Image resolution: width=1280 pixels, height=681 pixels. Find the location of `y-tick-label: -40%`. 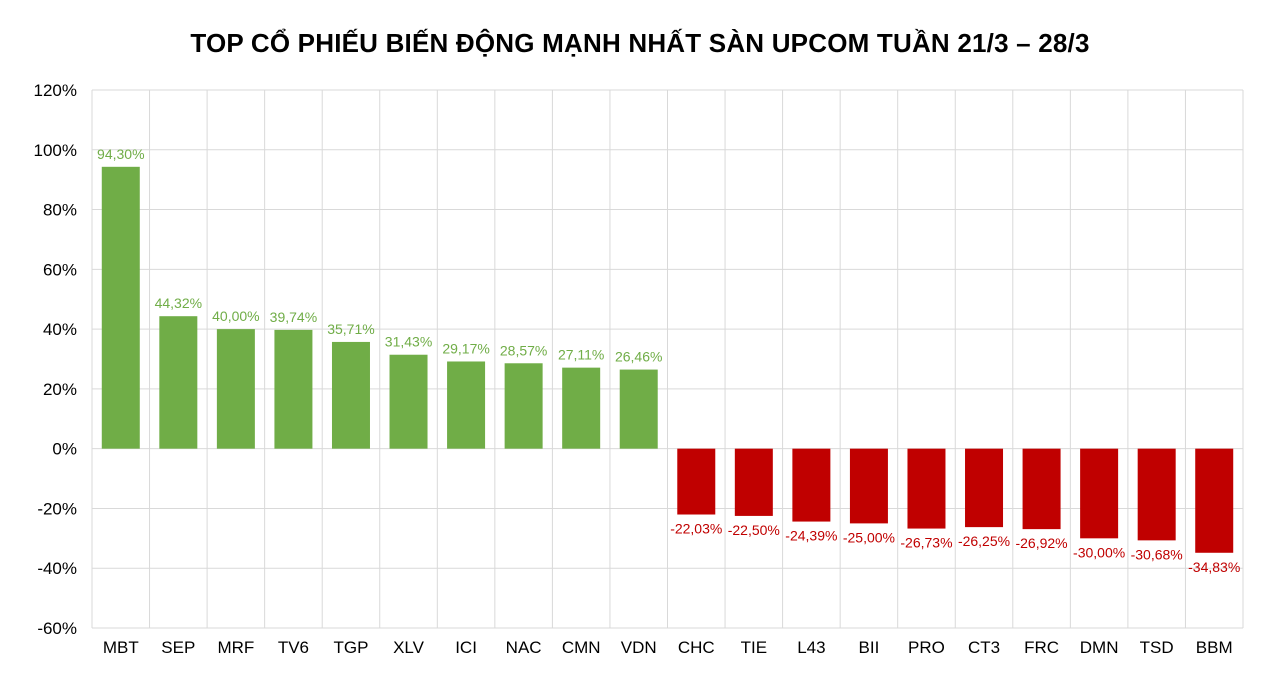

y-tick-label: -40% is located at coordinates (57, 568).